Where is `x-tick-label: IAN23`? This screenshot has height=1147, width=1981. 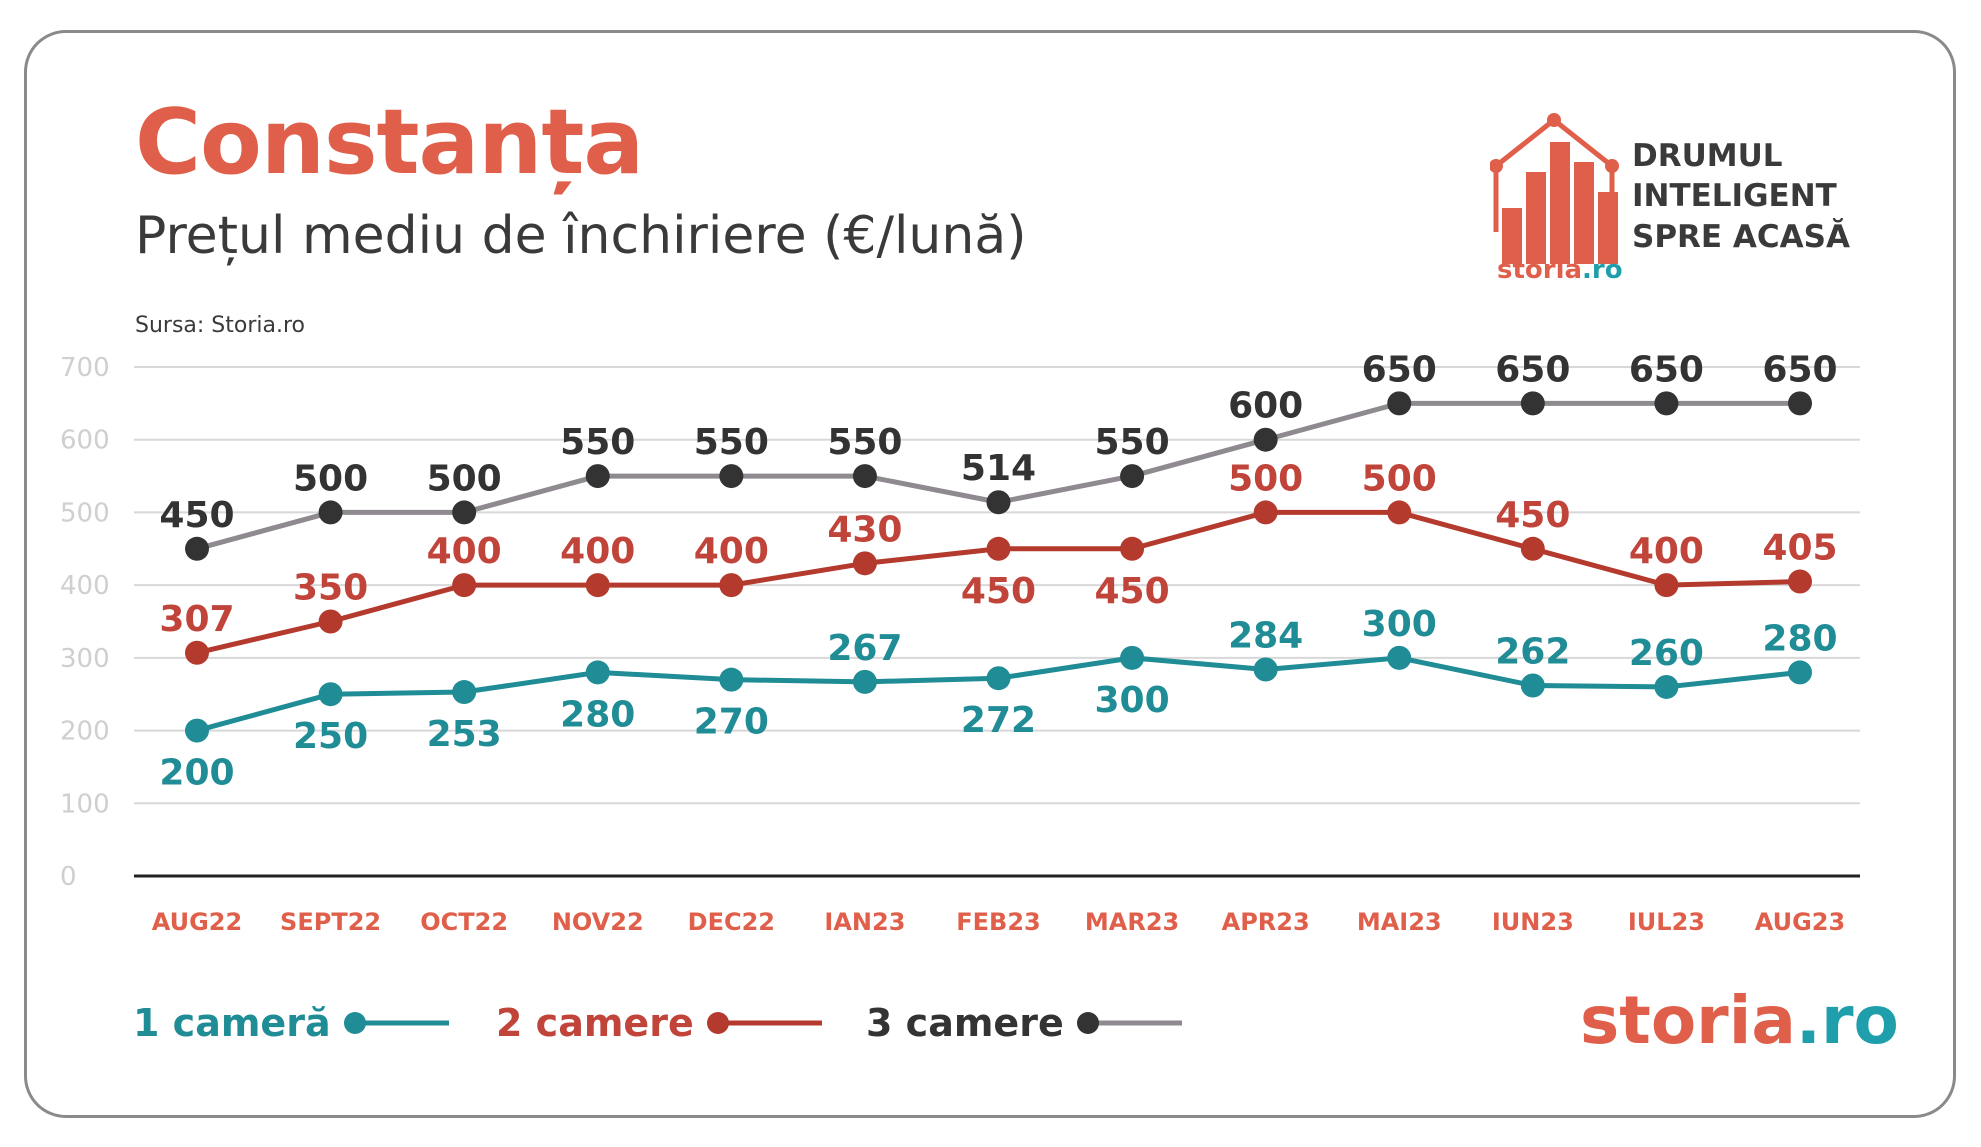
x-tick-label: IAN23 is located at coordinates (864, 922).